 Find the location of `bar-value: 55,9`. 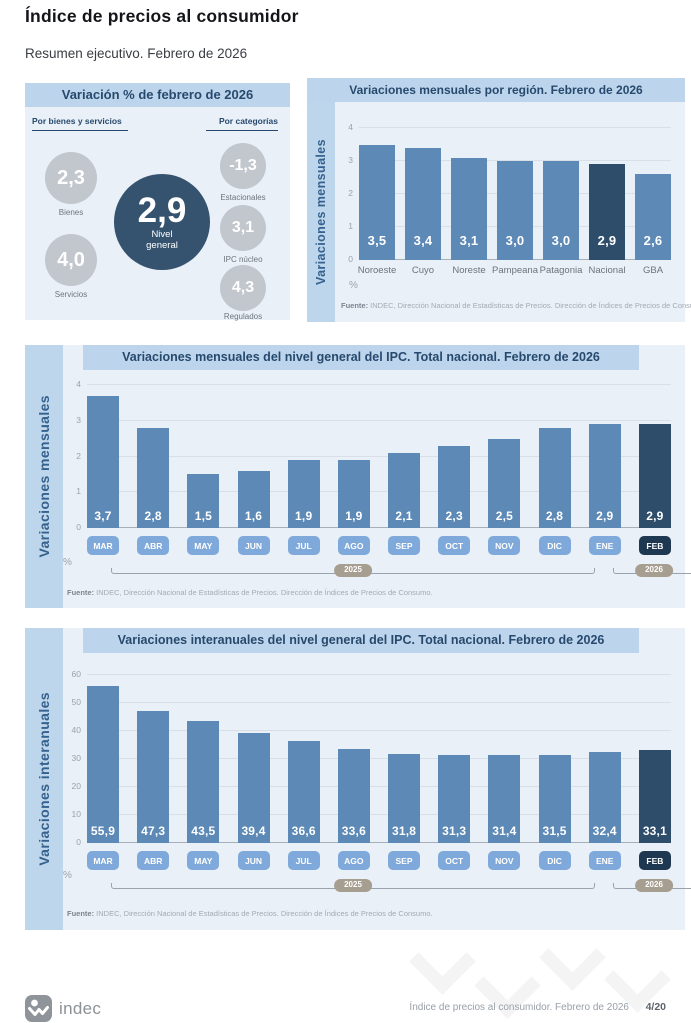

bar-value: 55,9 is located at coordinates (103, 831).